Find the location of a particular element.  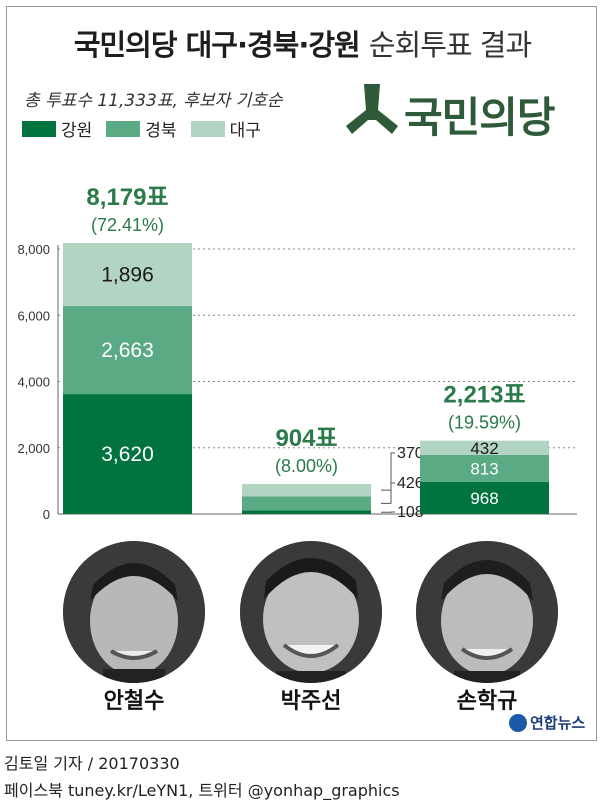

candidate-name-ahn: 안철수 is located at coordinates (134, 701).